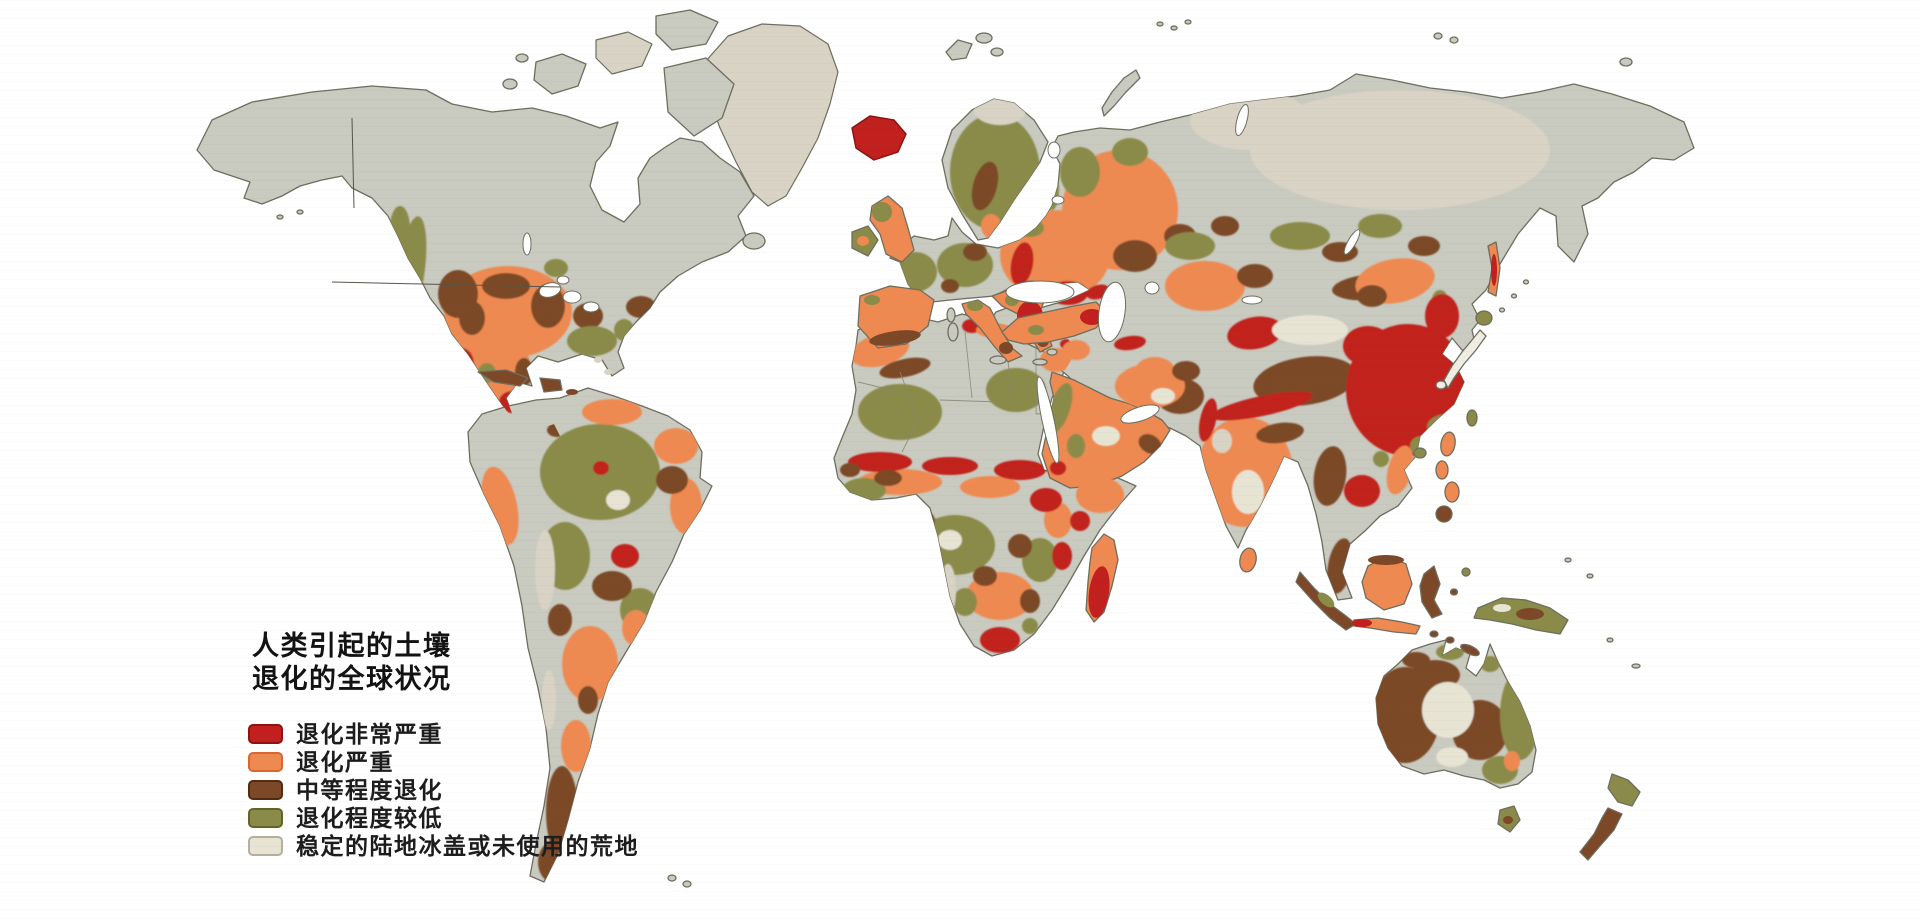 The height and width of the screenshot is (920, 1920). What do you see at coordinates (1040, 292) in the screenshot?
I see `black-sea` at bounding box center [1040, 292].